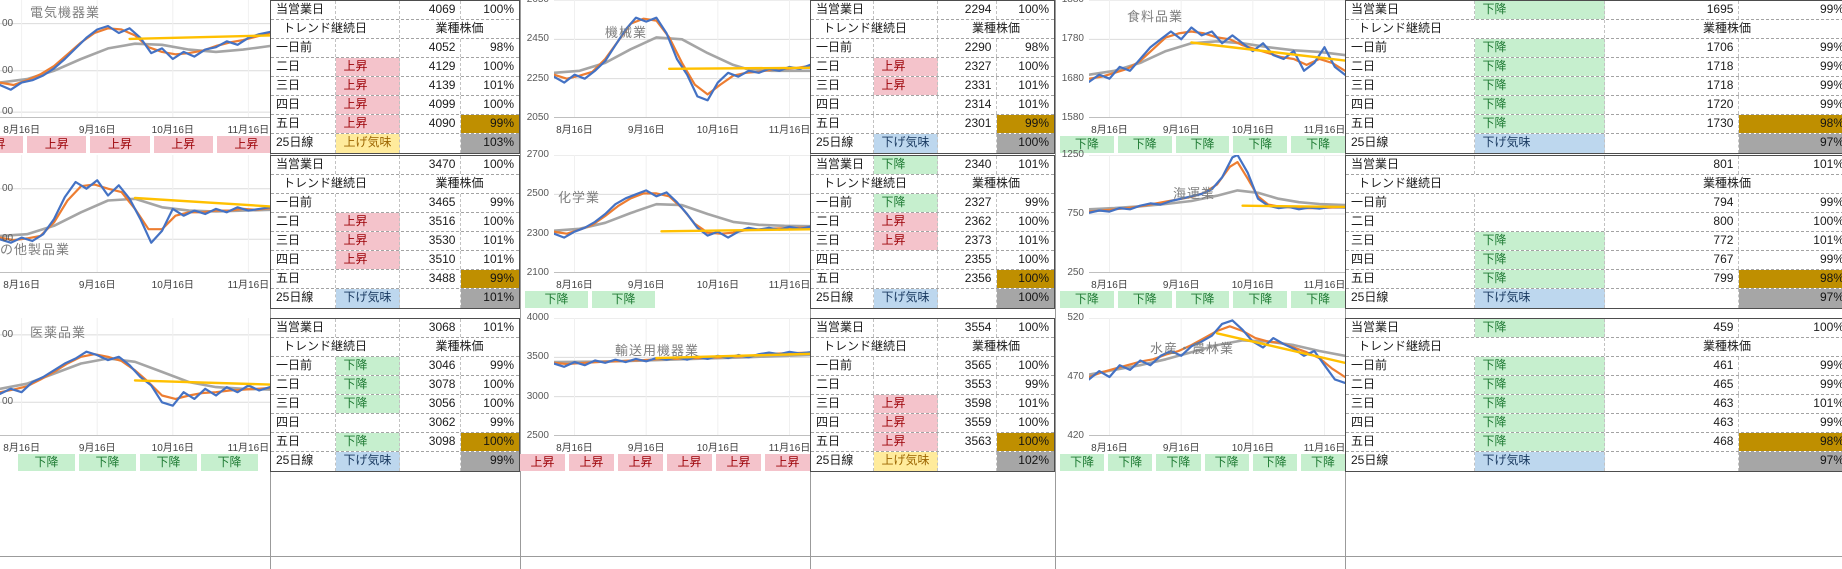 This screenshot has width=1842, height=569. Describe the element at coordinates (431, 385) in the screenshot. I see `value-cell: 3078` at that location.